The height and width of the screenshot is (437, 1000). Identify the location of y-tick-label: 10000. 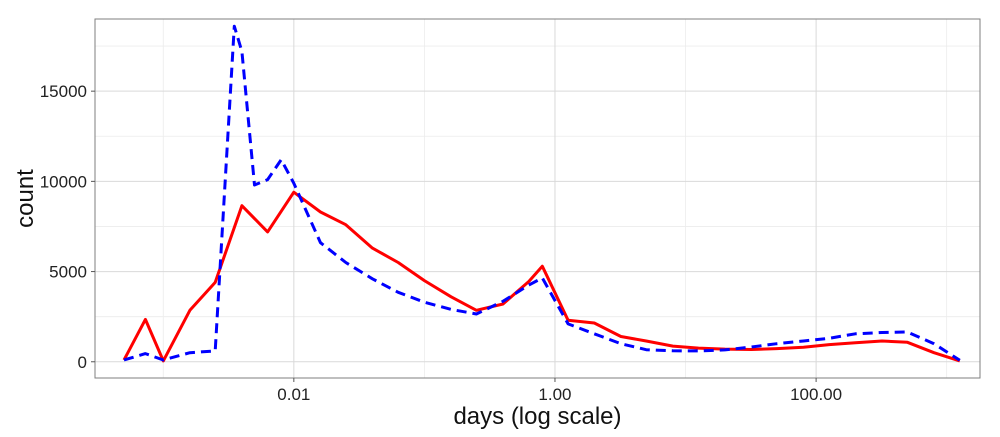
(63, 181).